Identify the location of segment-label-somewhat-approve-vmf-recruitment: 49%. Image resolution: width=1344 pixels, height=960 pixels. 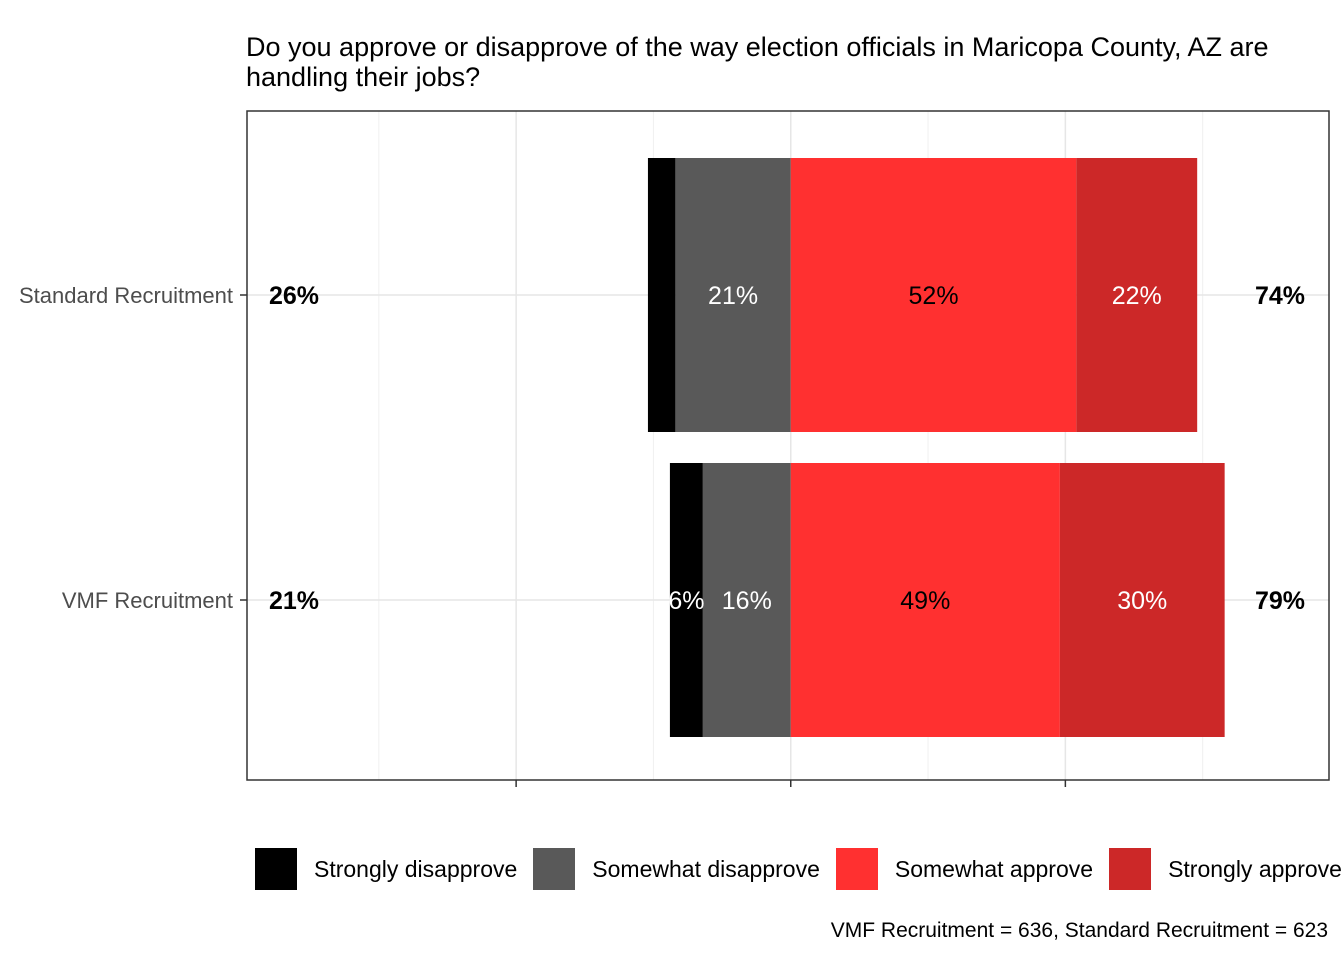
(925, 601).